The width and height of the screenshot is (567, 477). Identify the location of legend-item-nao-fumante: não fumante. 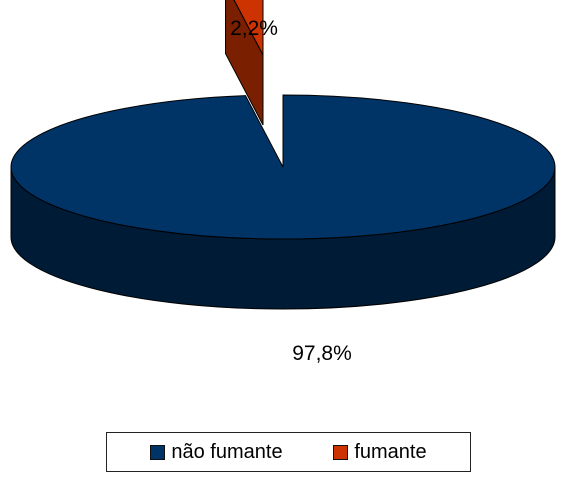
(216, 452).